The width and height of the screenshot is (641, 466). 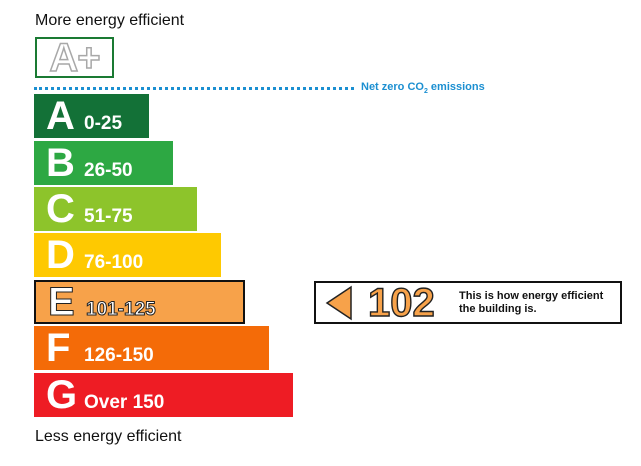 What do you see at coordinates (119, 355) in the screenshot?
I see `band-range: 126-150` at bounding box center [119, 355].